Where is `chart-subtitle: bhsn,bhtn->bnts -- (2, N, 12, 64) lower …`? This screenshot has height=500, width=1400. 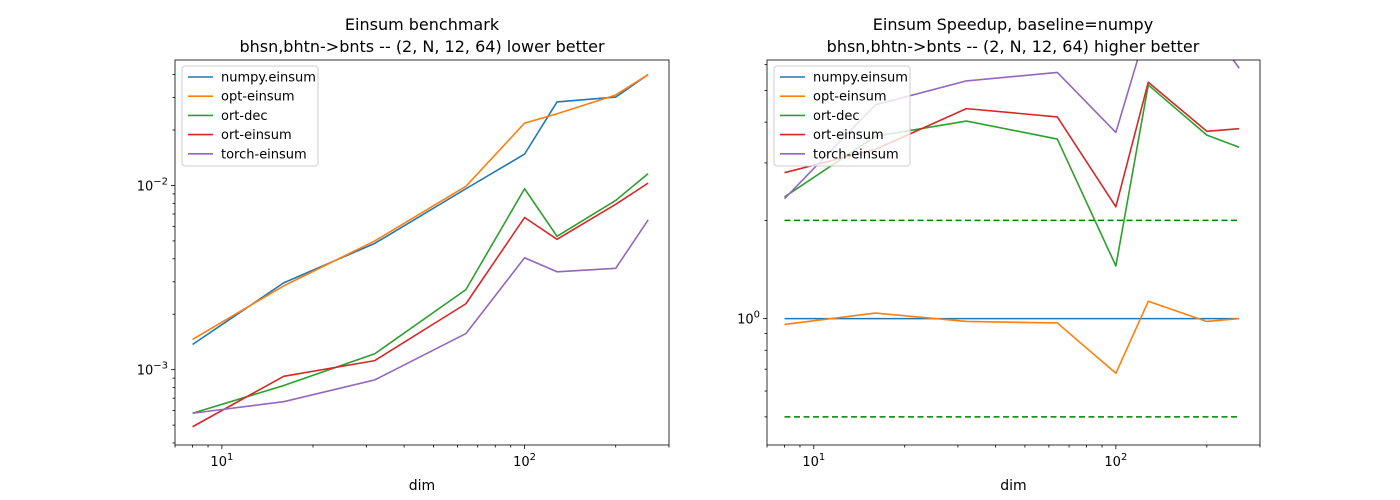
chart-subtitle: bhsn,bhtn->bnts -- (2, N, 12, 64) lower … is located at coordinates (422, 46).